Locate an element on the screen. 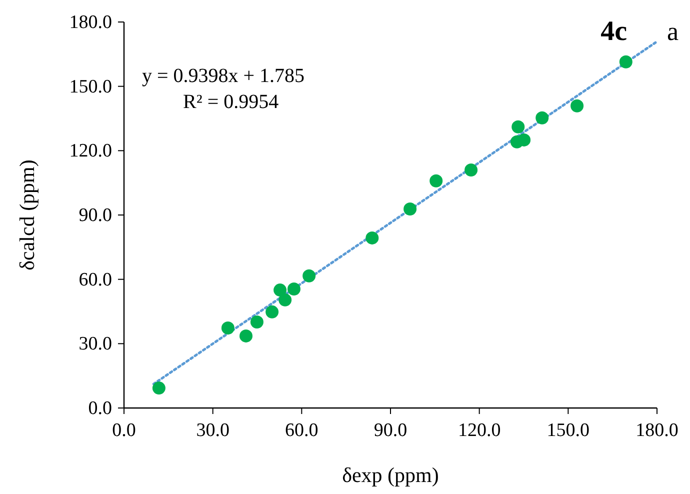  text: a is located at coordinates (673, 31).